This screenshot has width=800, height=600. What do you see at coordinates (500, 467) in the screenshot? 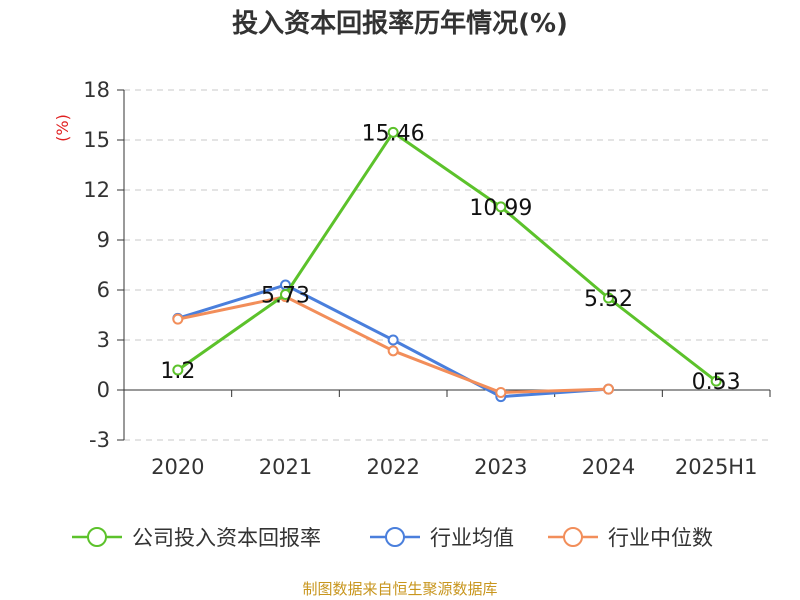
I see `x-tick-label: 2023` at bounding box center [500, 467].